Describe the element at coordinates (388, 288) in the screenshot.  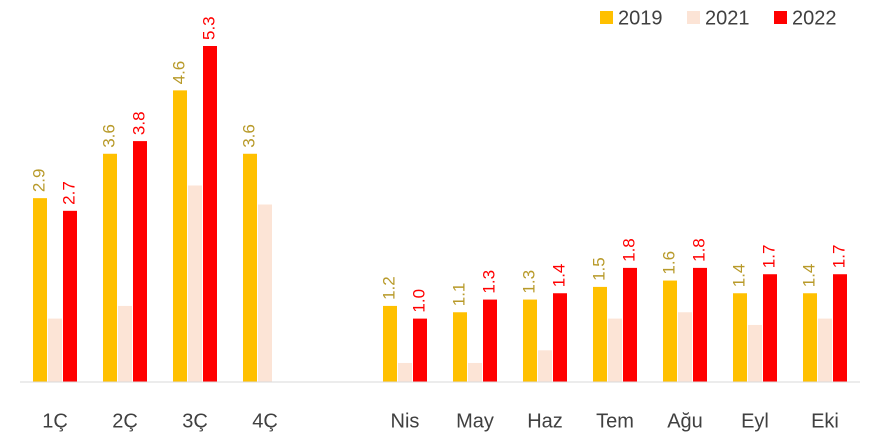
I see `value-label: 1.2` at that location.